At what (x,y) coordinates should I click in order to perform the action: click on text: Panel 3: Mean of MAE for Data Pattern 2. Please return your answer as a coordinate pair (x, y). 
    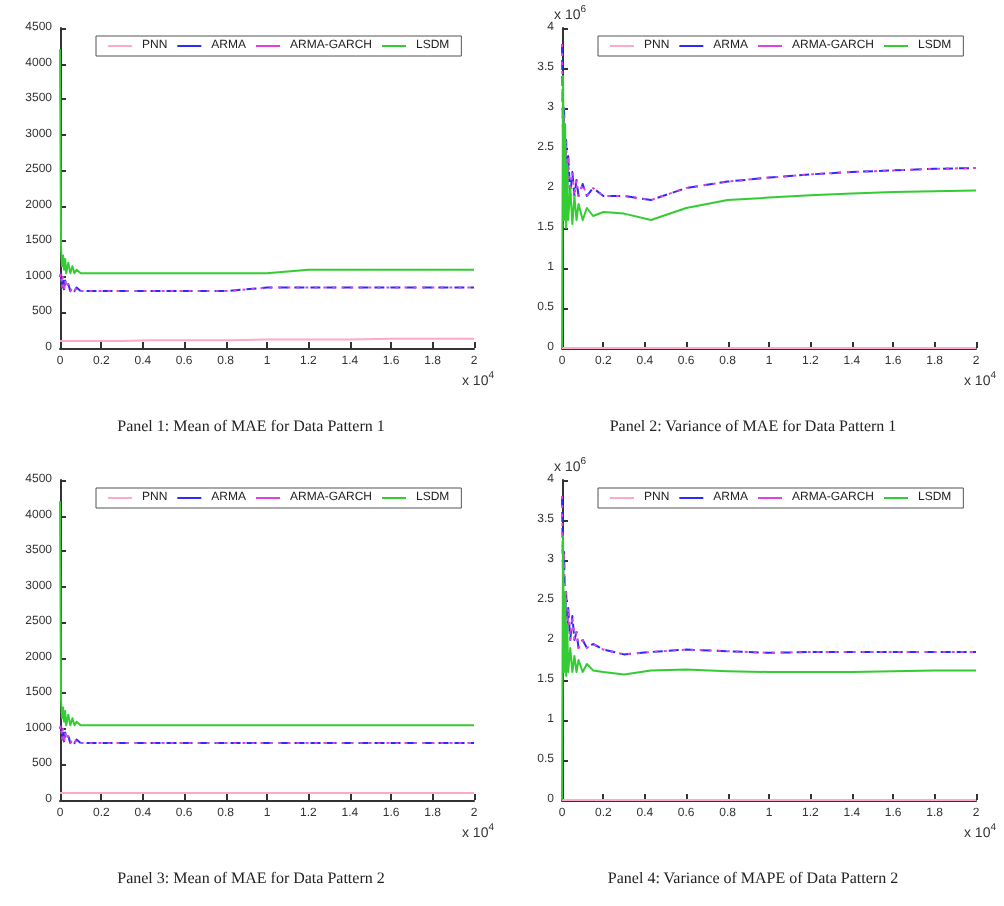
    Looking at the image, I should click on (251, 878).